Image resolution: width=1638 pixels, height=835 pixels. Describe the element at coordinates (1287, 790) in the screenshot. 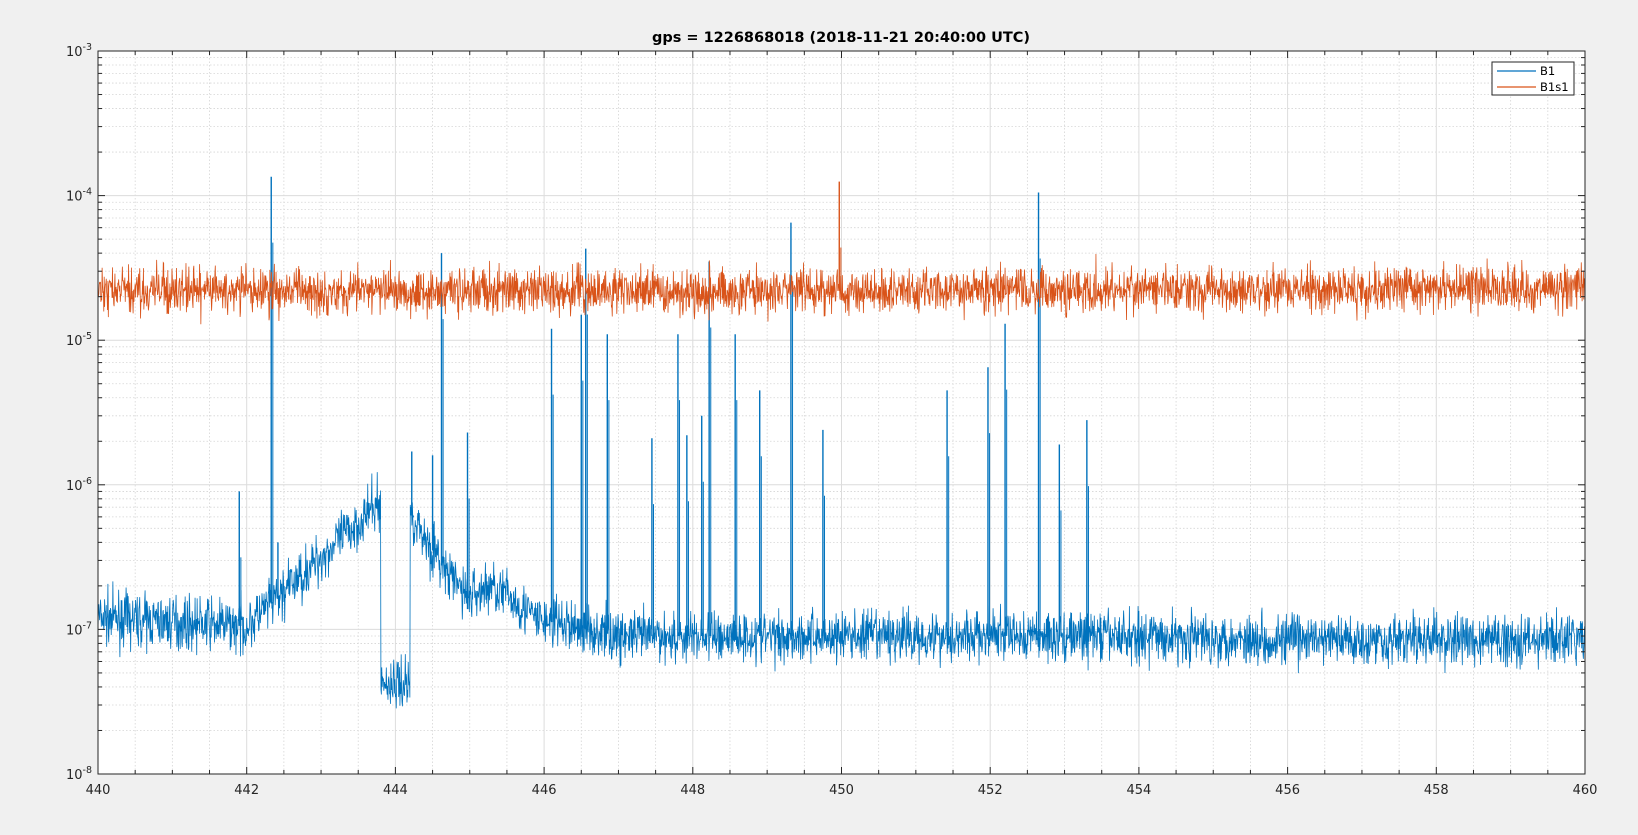

I see `x-tick-label: 456` at that location.